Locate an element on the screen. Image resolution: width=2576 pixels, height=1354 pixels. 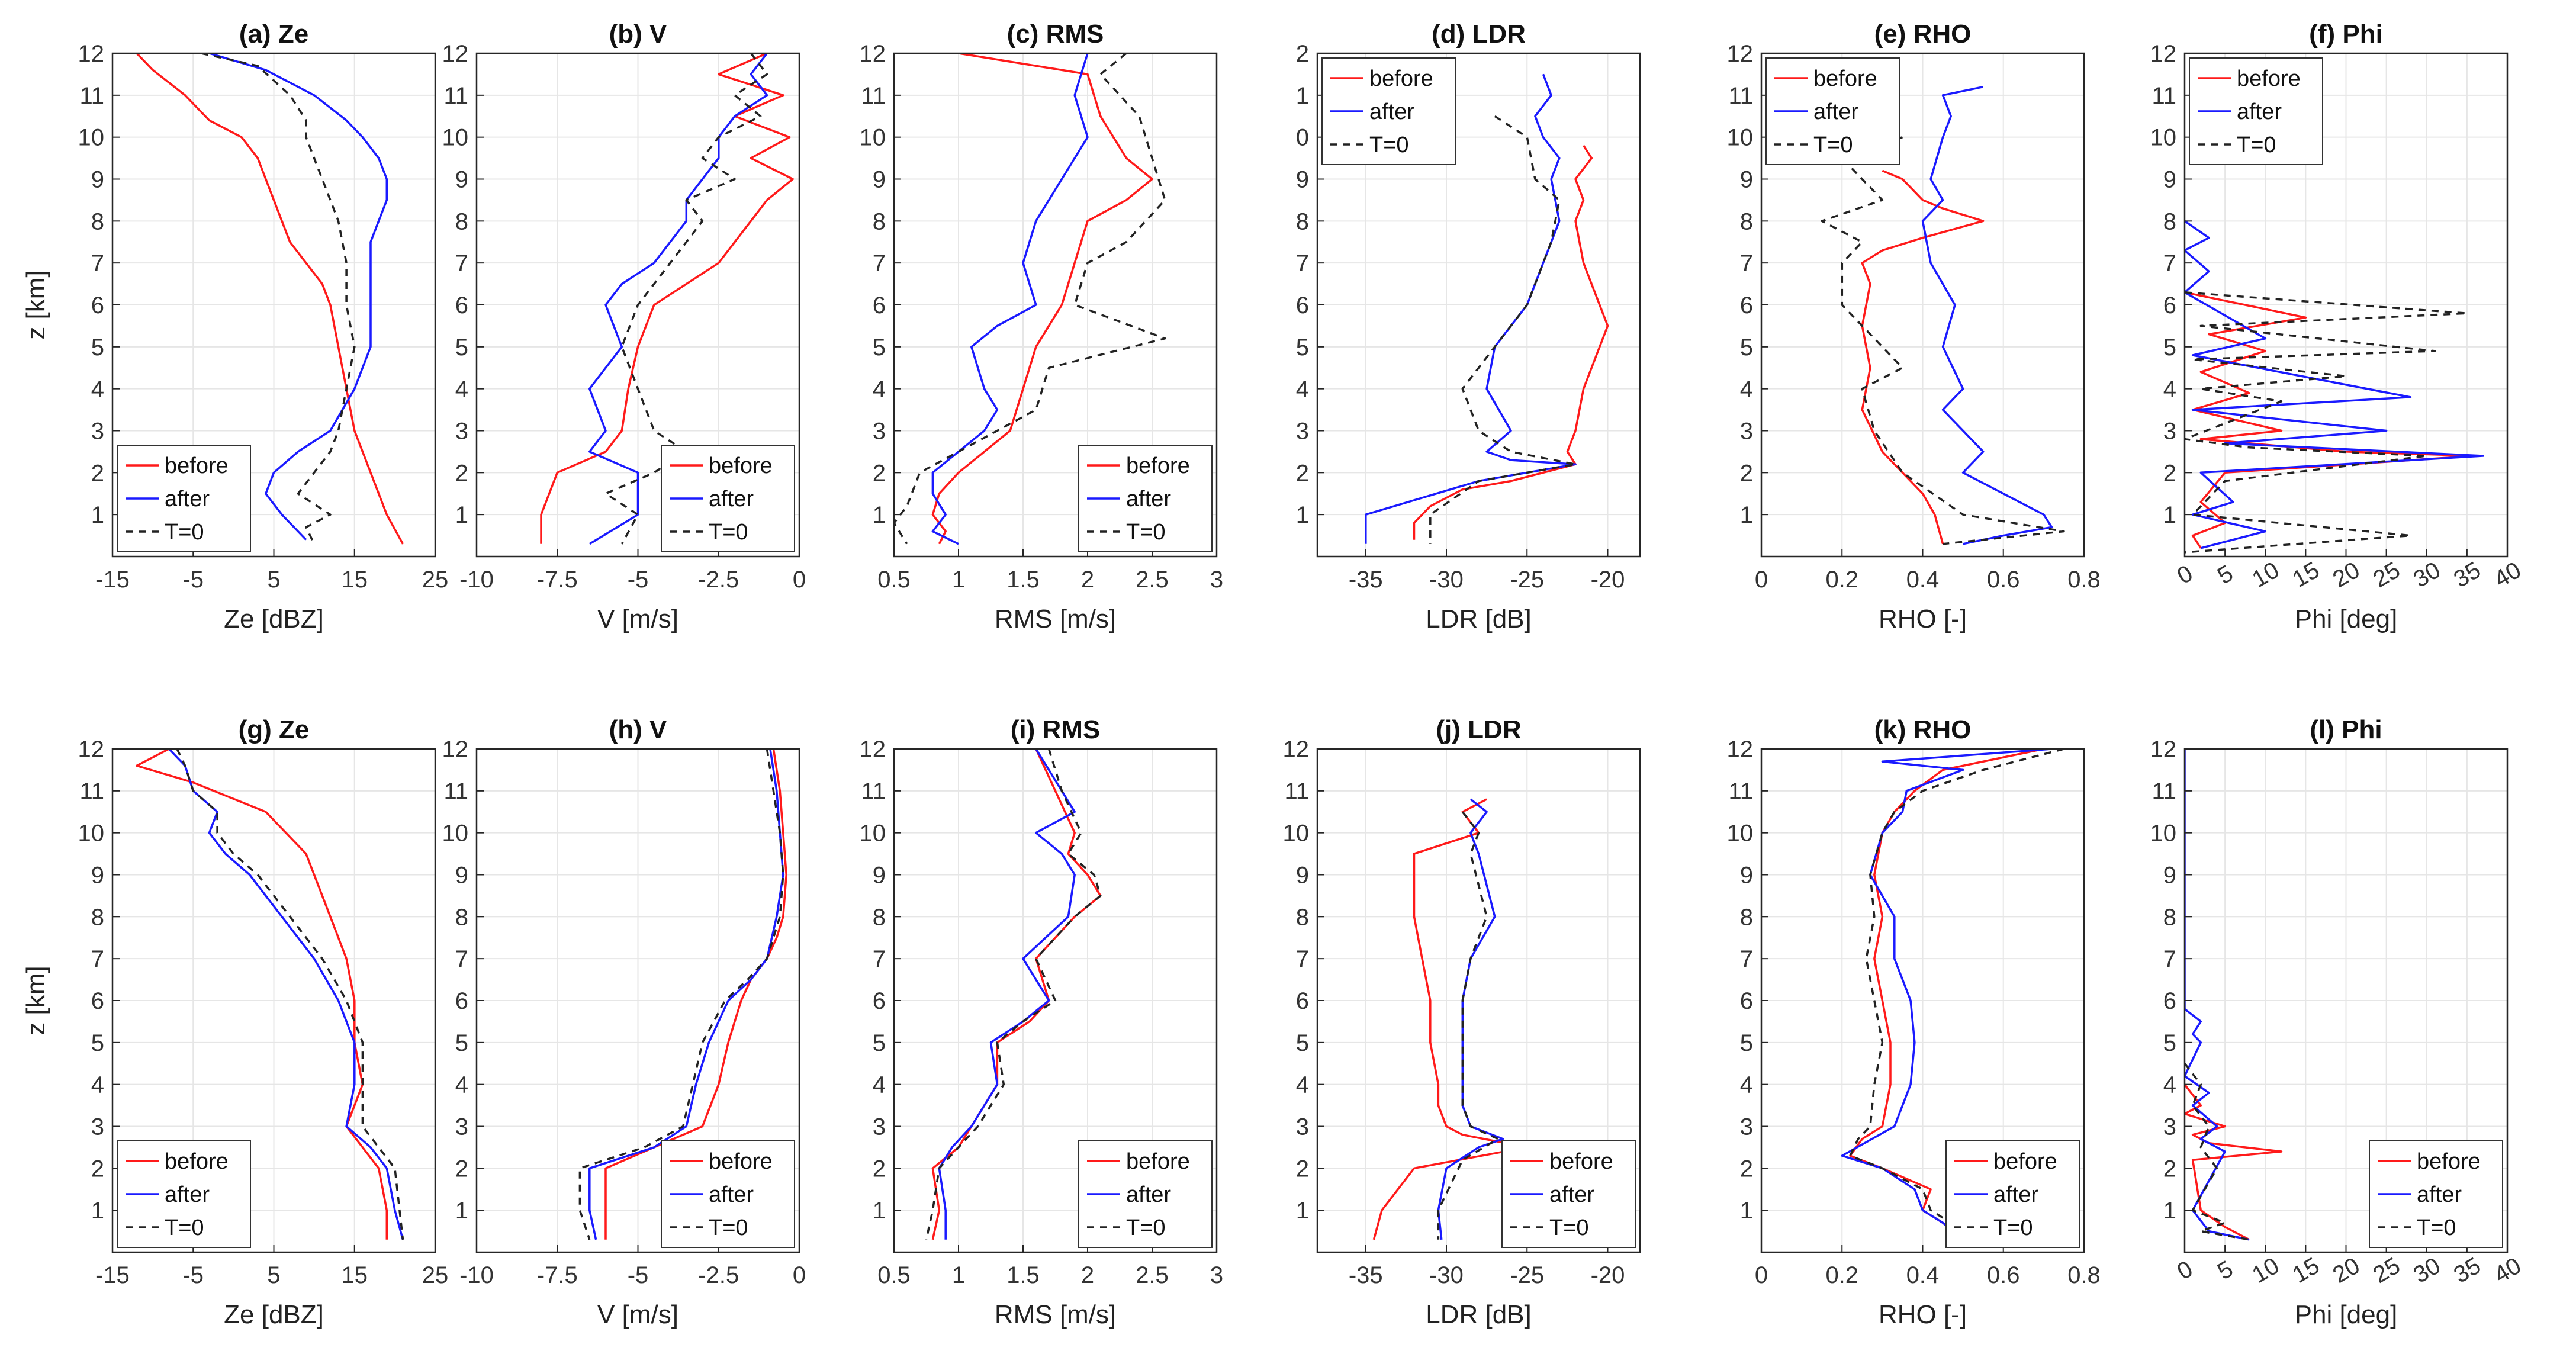
panel-2-ytick-label: 1 is located at coordinates (879, 515).